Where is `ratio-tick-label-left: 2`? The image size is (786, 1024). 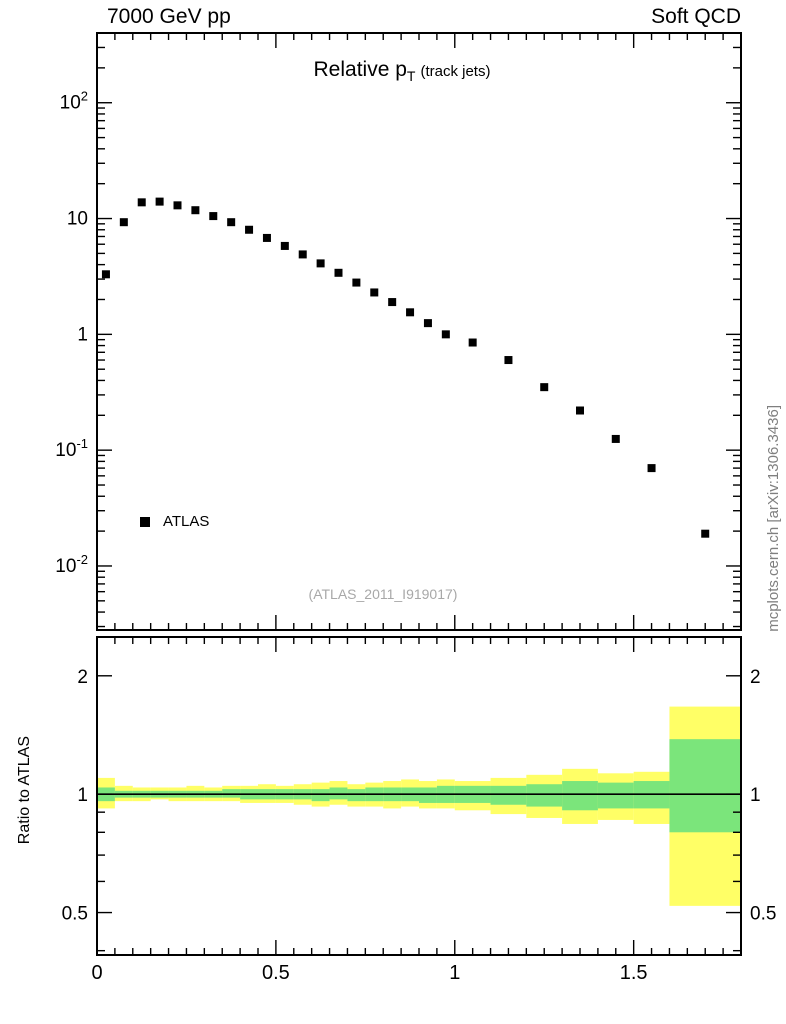 ratio-tick-label-left: 2 is located at coordinates (82, 677).